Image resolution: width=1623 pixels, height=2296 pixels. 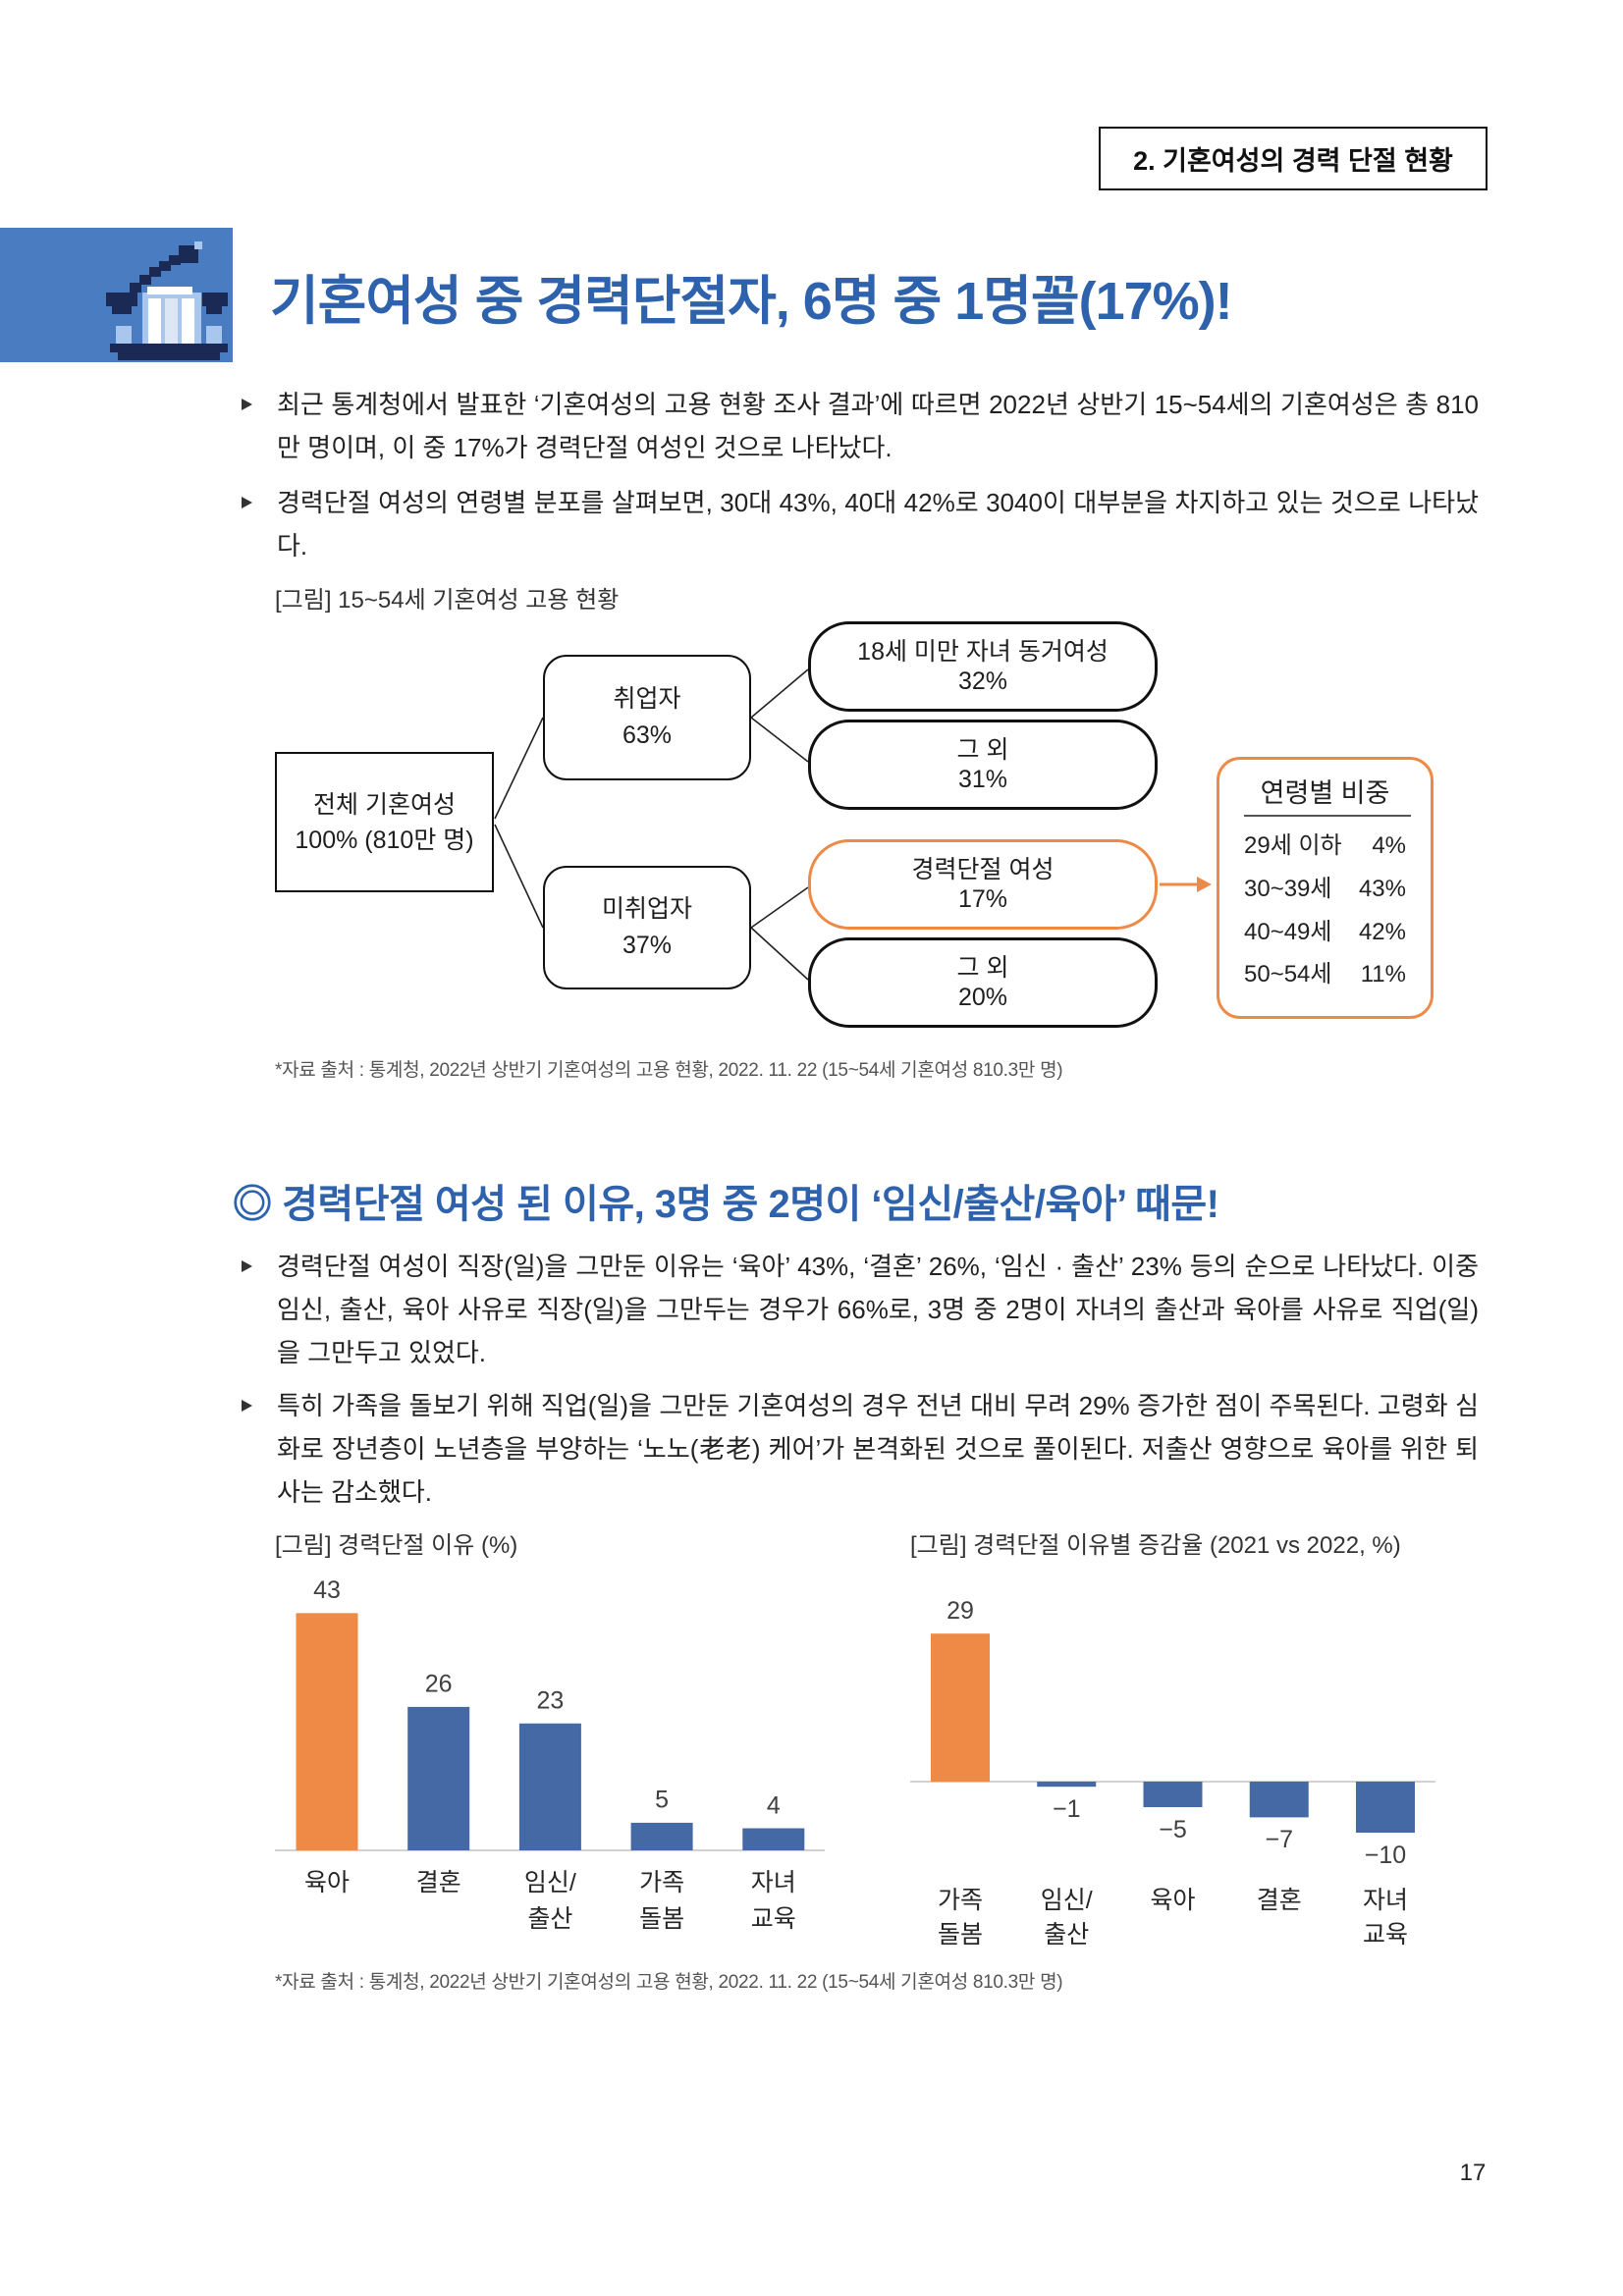 I want to click on node-value: 32%, so click(x=982, y=681).